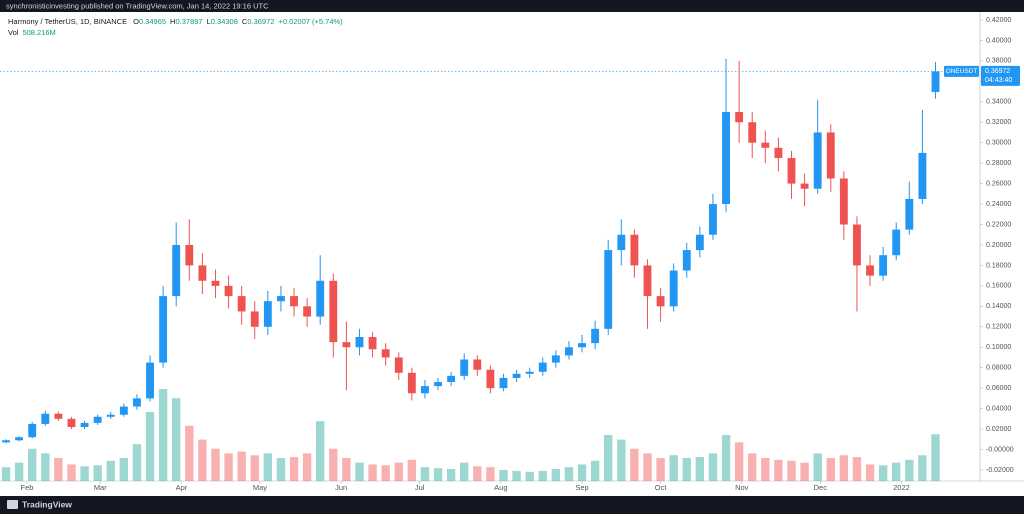  I want to click on symbol-badge, so click(961, 71).